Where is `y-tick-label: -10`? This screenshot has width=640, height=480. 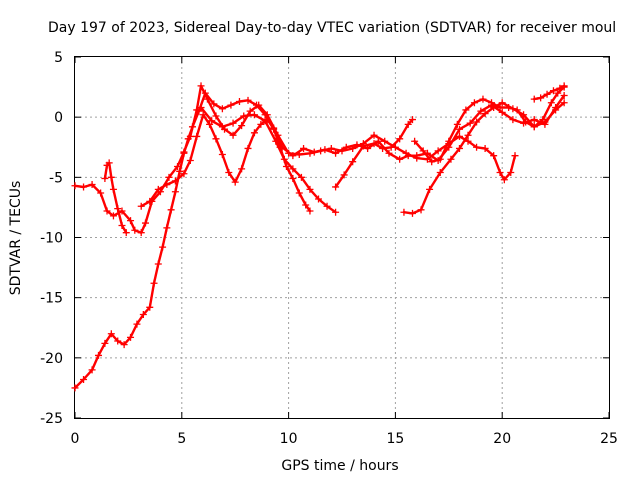 y-tick-label: -10 is located at coordinates (51, 239).